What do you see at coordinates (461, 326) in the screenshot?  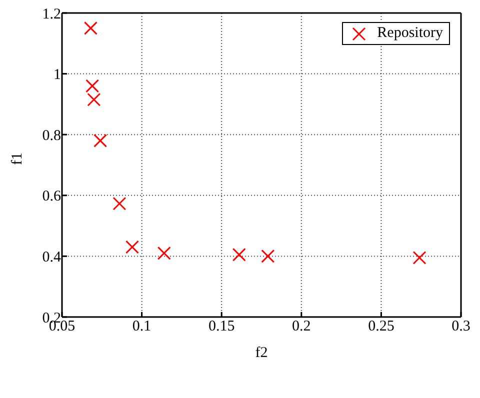 I see `x-tick-label: 0.3` at bounding box center [461, 326].